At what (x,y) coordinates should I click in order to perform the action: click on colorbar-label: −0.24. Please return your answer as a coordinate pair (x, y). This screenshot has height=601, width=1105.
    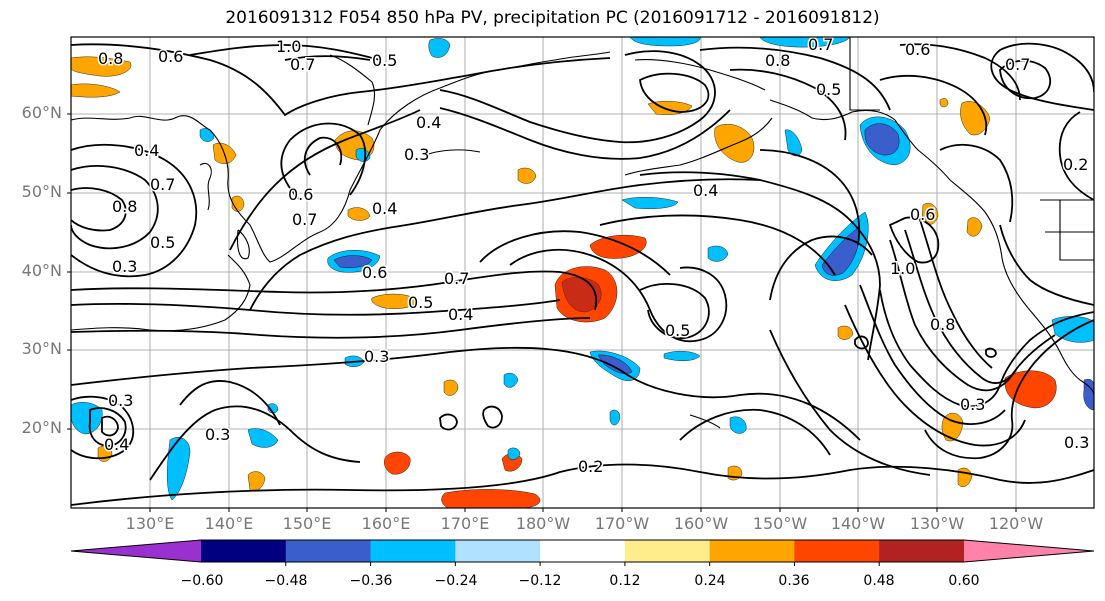
    Looking at the image, I should click on (456, 581).